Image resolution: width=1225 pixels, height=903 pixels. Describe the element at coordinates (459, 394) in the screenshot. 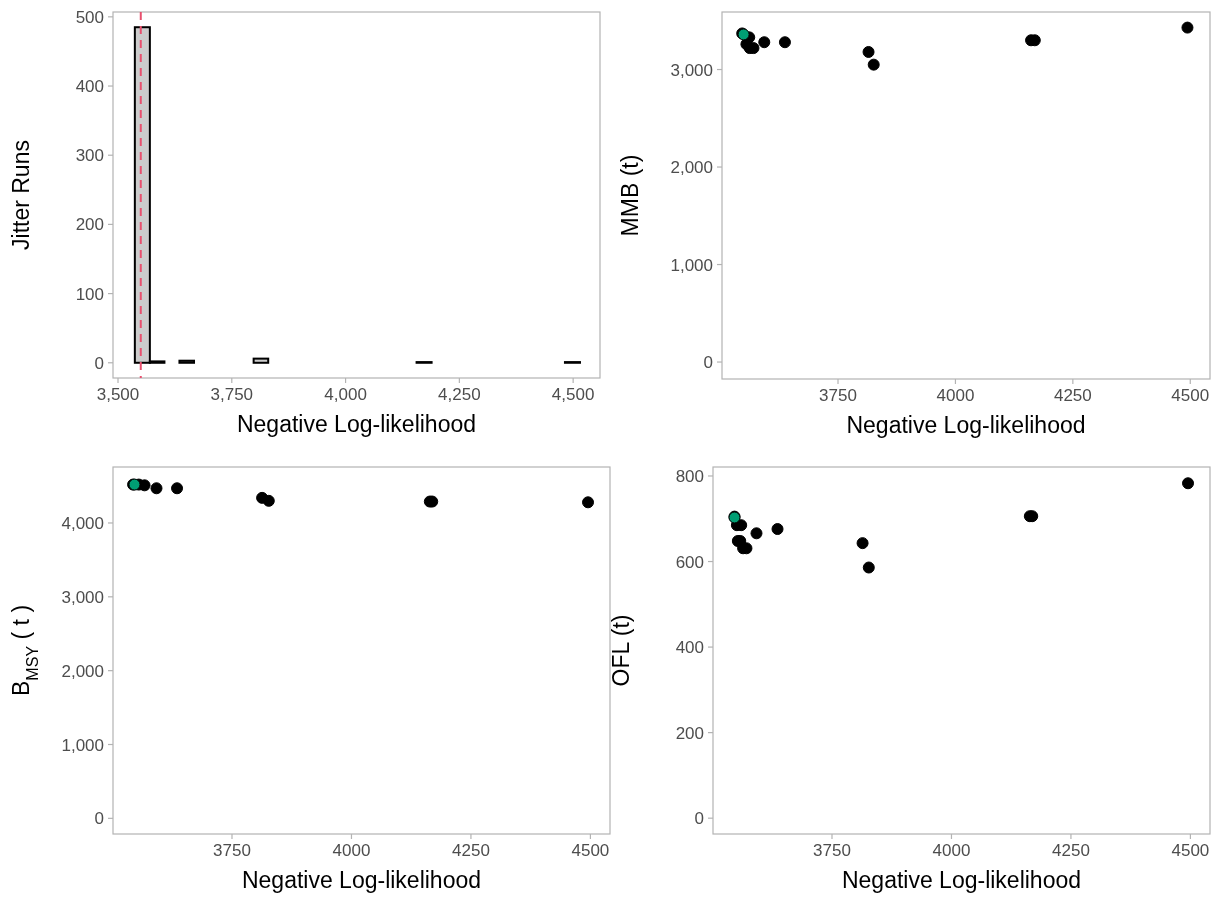

I see `x-tick-label: 4,250` at that location.